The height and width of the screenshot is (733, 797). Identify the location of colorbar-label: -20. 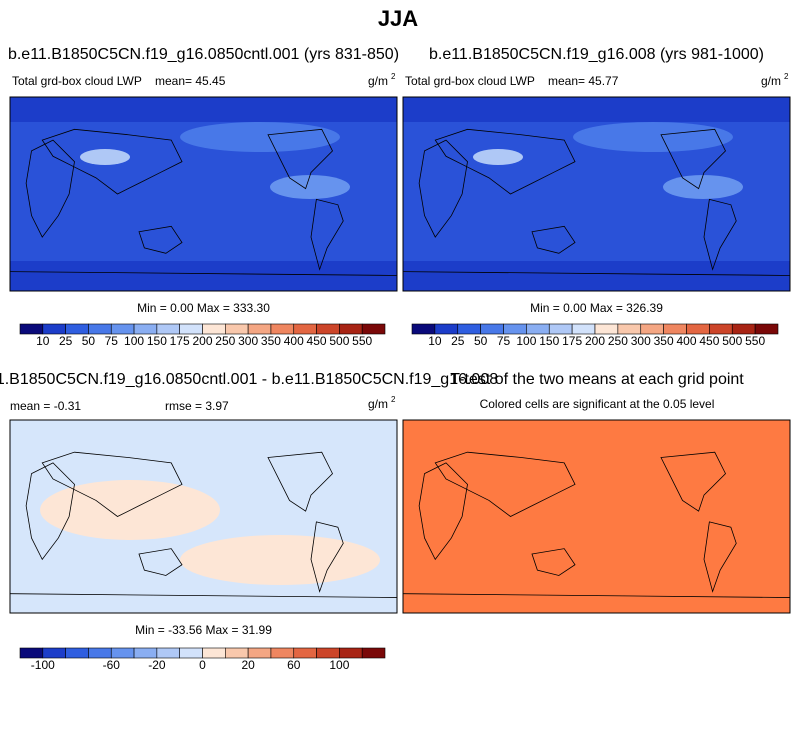
(157, 665).